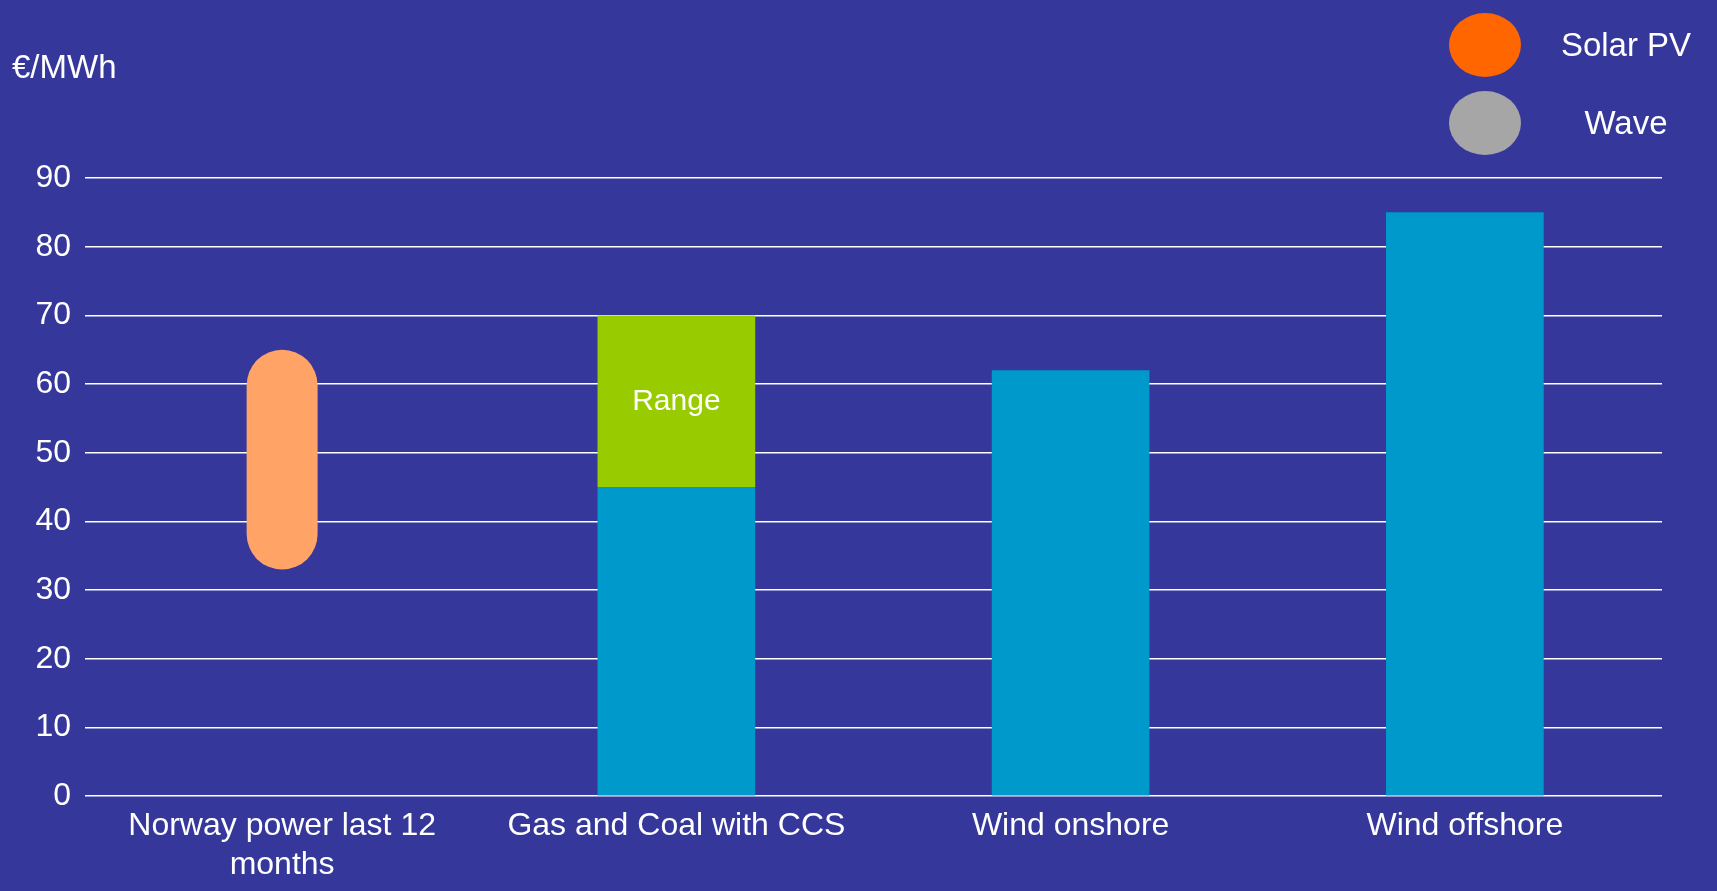  Describe the element at coordinates (676, 399) in the screenshot. I see `series-label: Range` at that location.